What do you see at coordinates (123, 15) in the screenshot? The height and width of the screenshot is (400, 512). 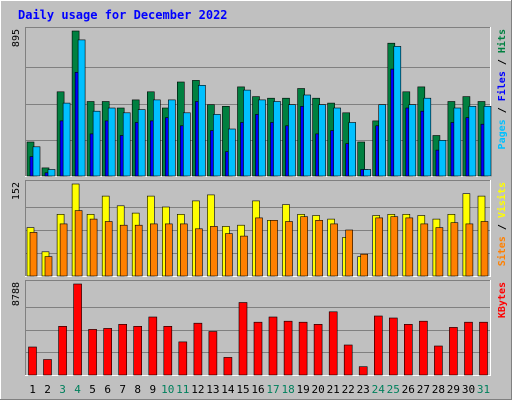 I see `chart-title: Daily usage for December 2022` at bounding box center [123, 15].